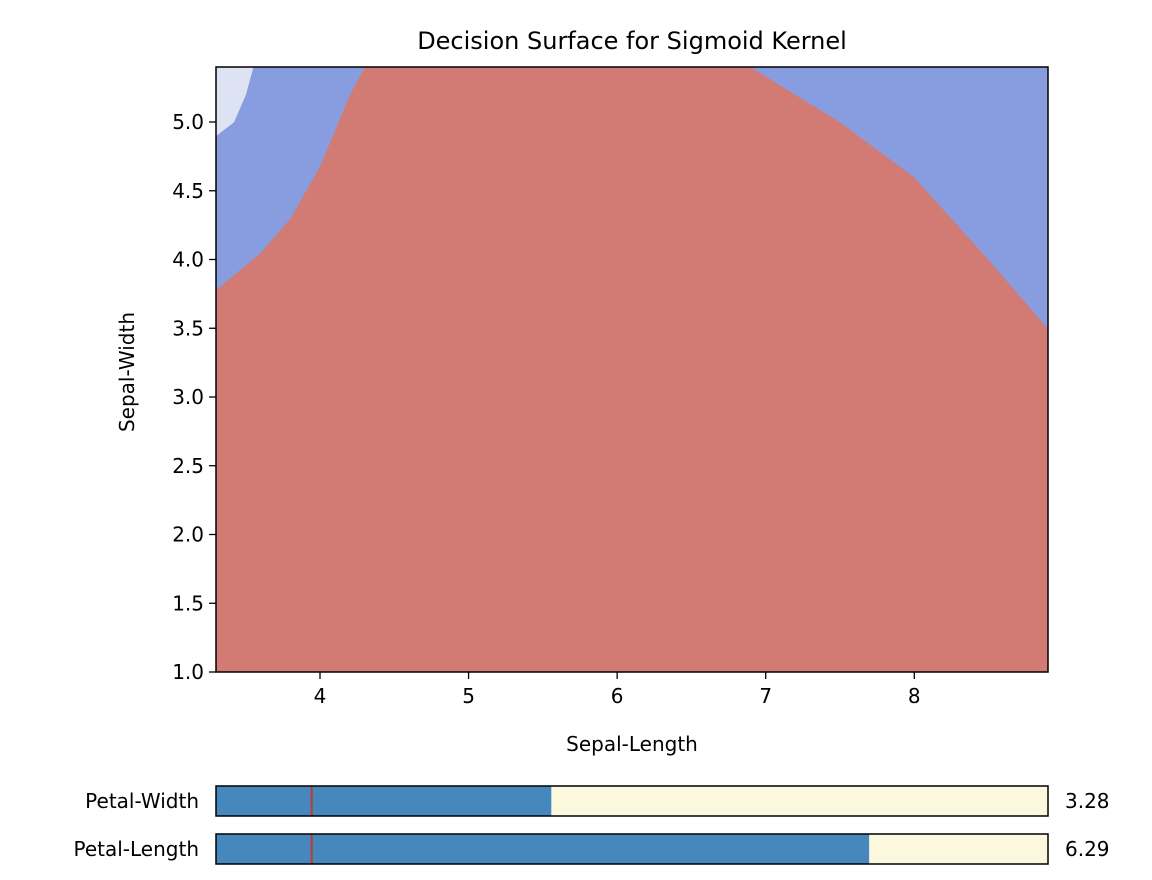  Describe the element at coordinates (632, 41) in the screenshot. I see `chart-title: Decision Surface for Sigmoid Kernel` at that location.